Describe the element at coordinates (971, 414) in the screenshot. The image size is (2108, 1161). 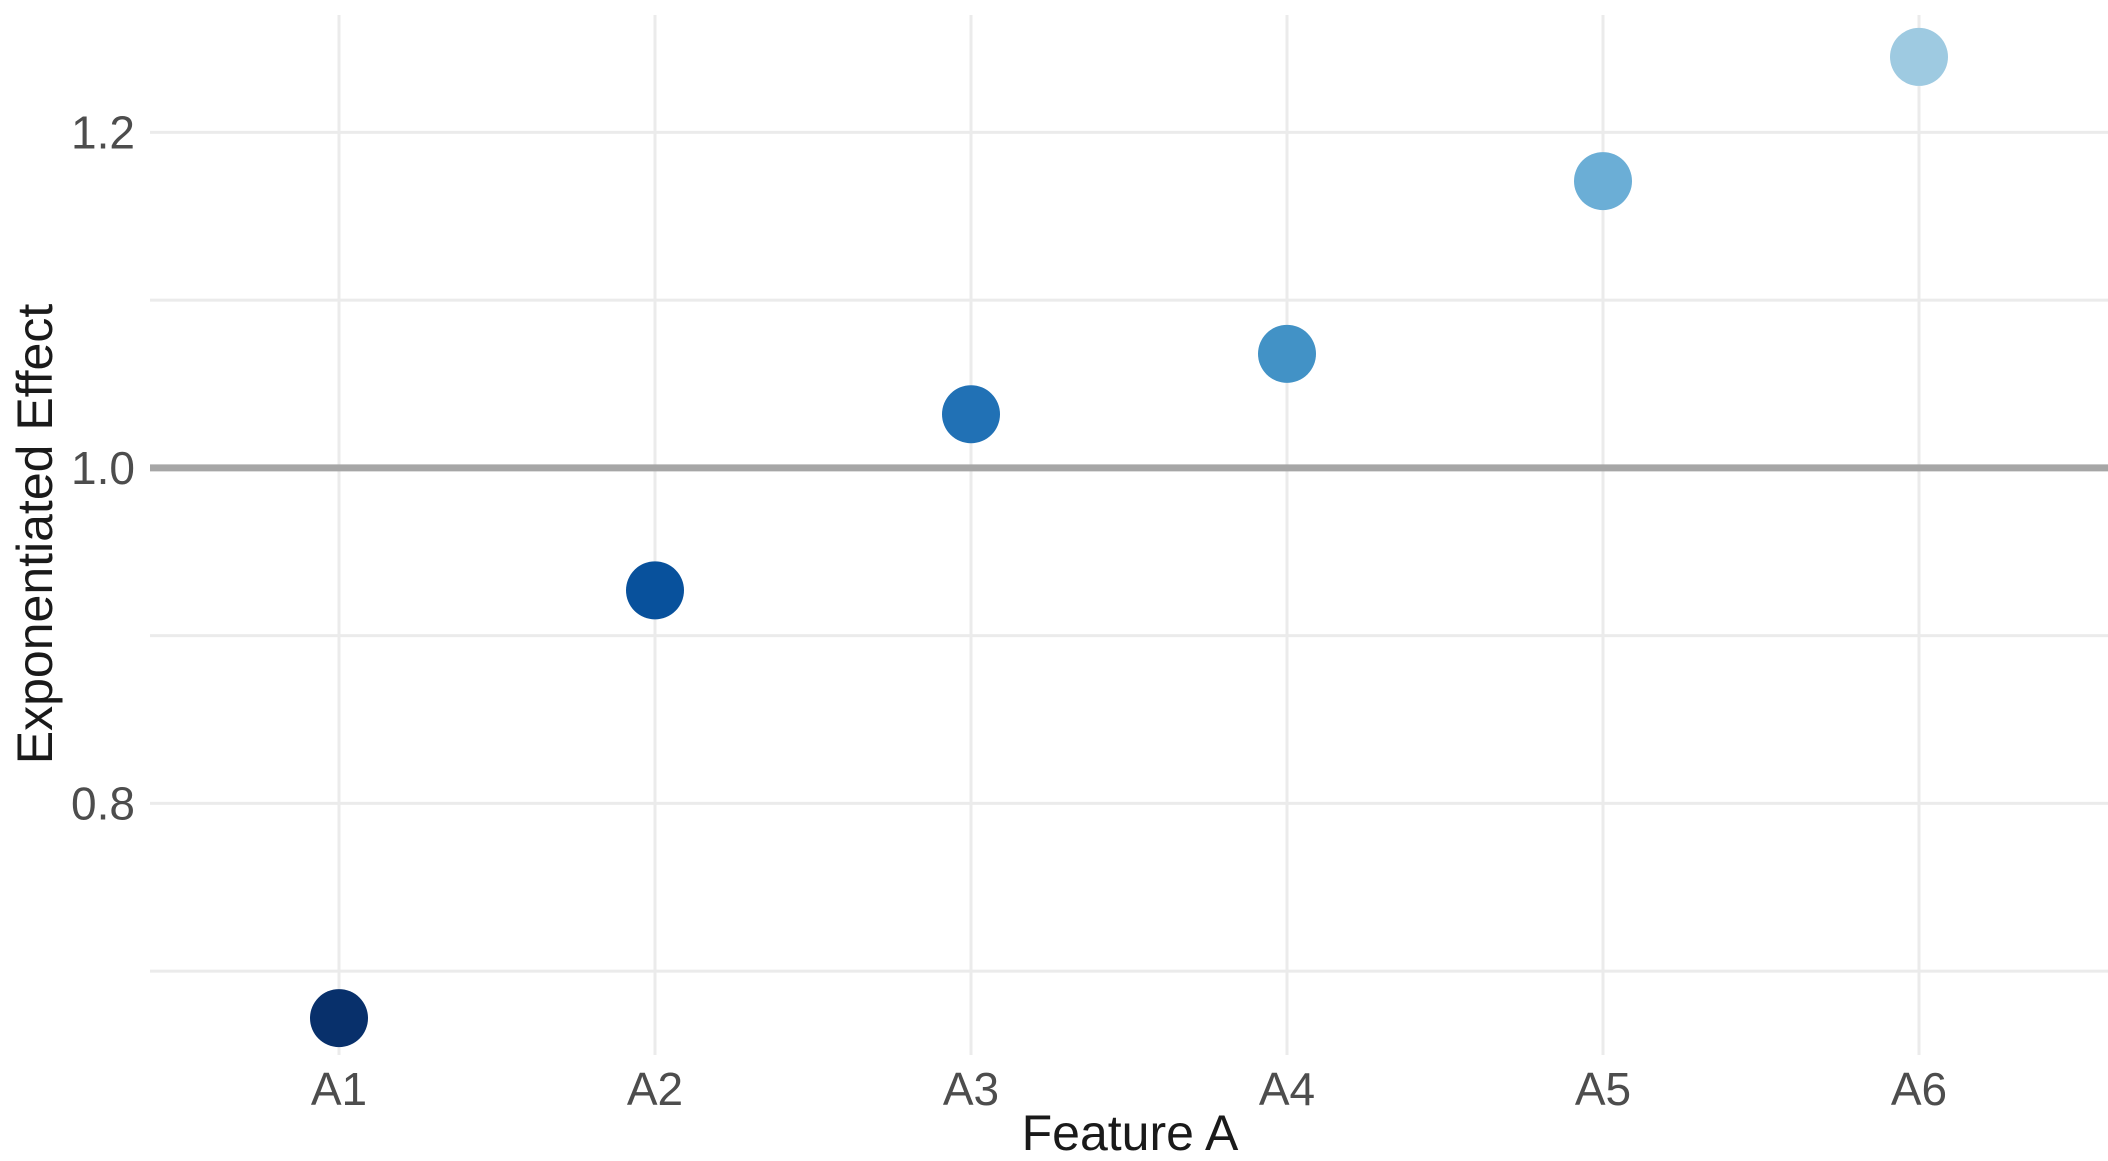
I see `data-point-a3` at that location.